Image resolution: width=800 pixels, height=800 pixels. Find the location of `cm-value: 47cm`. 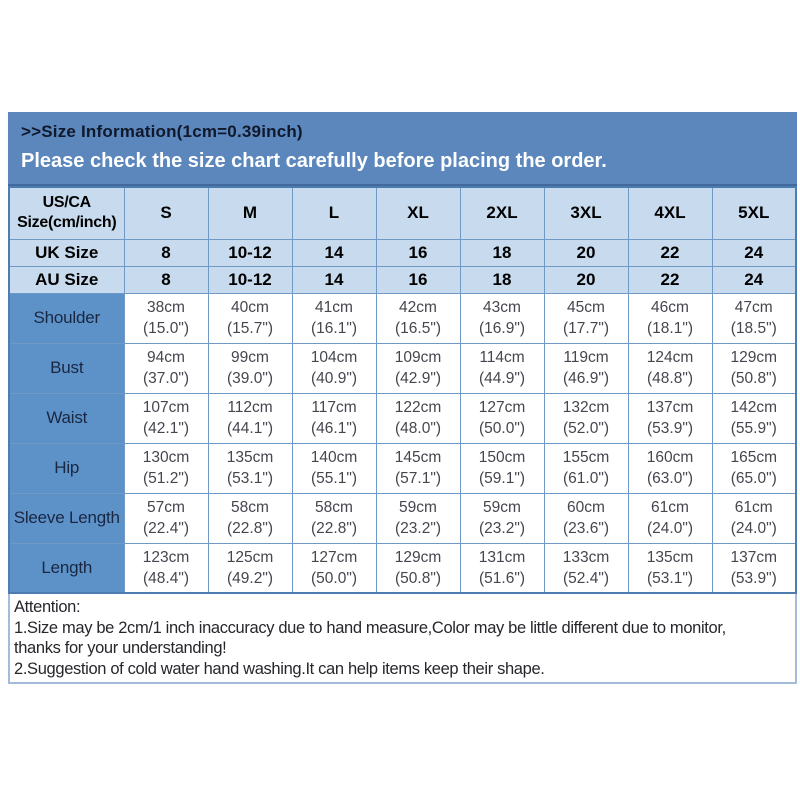

cm-value: 47cm is located at coordinates (753, 307).